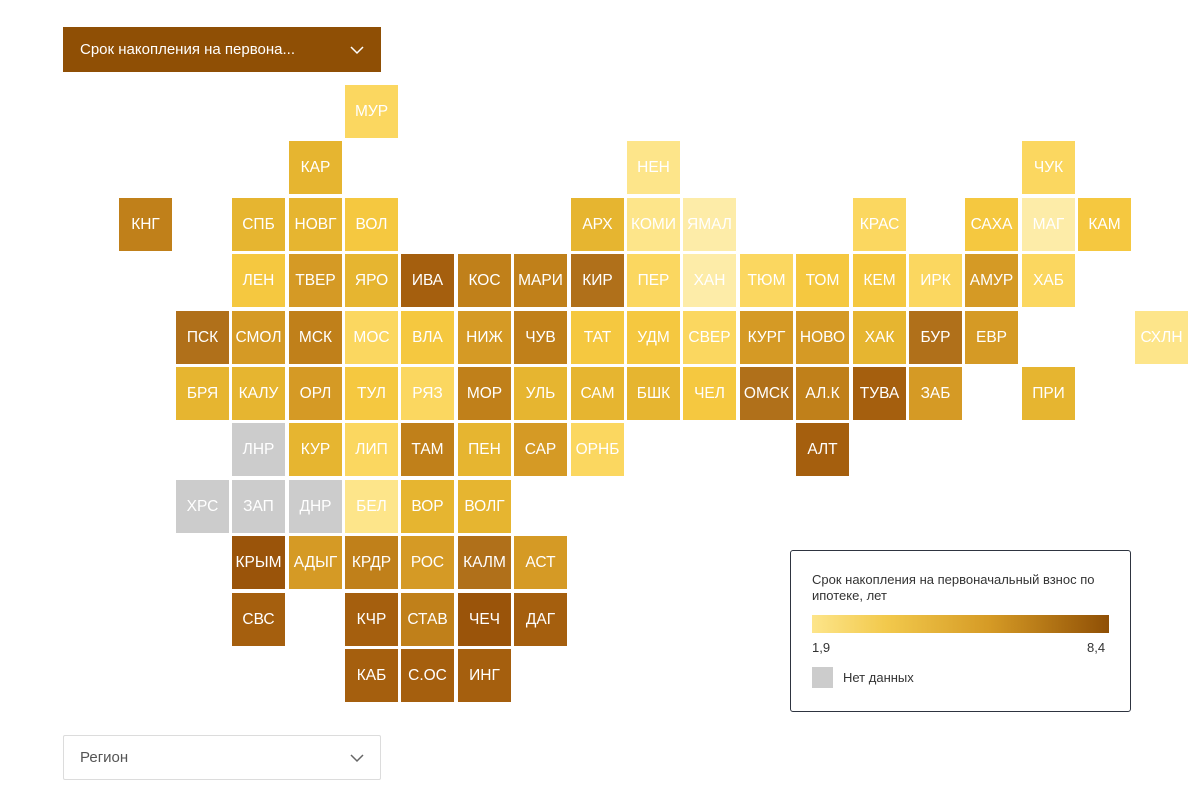  I want to click on region-tile: ОРНБ, so click(597, 449).